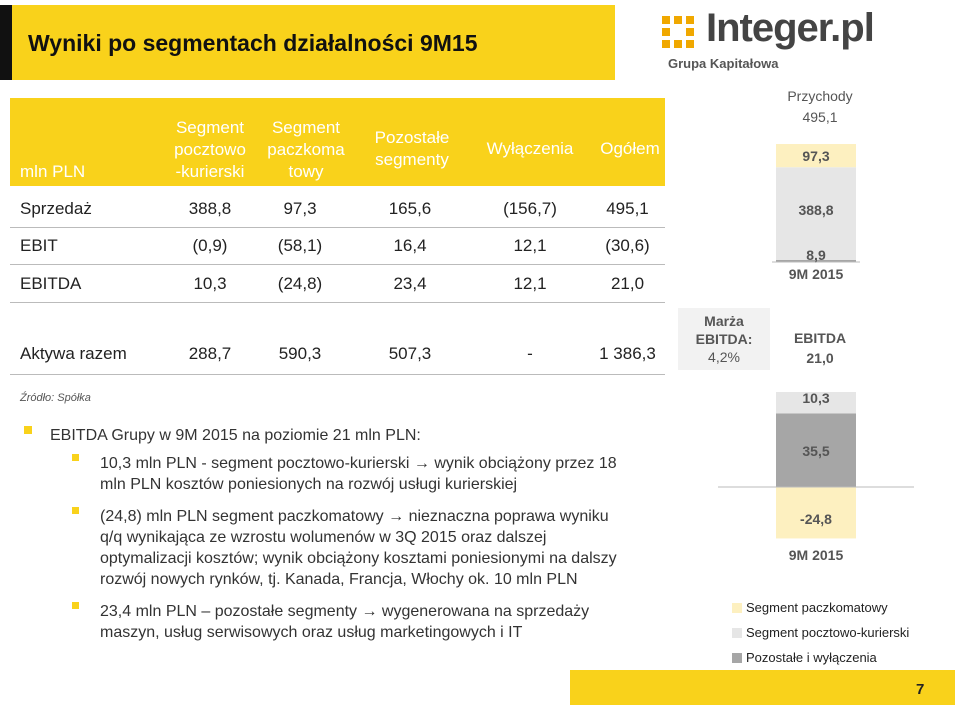 This screenshot has width=960, height=705. What do you see at coordinates (816, 210) in the screenshot?
I see `data-label: 388,8` at bounding box center [816, 210].